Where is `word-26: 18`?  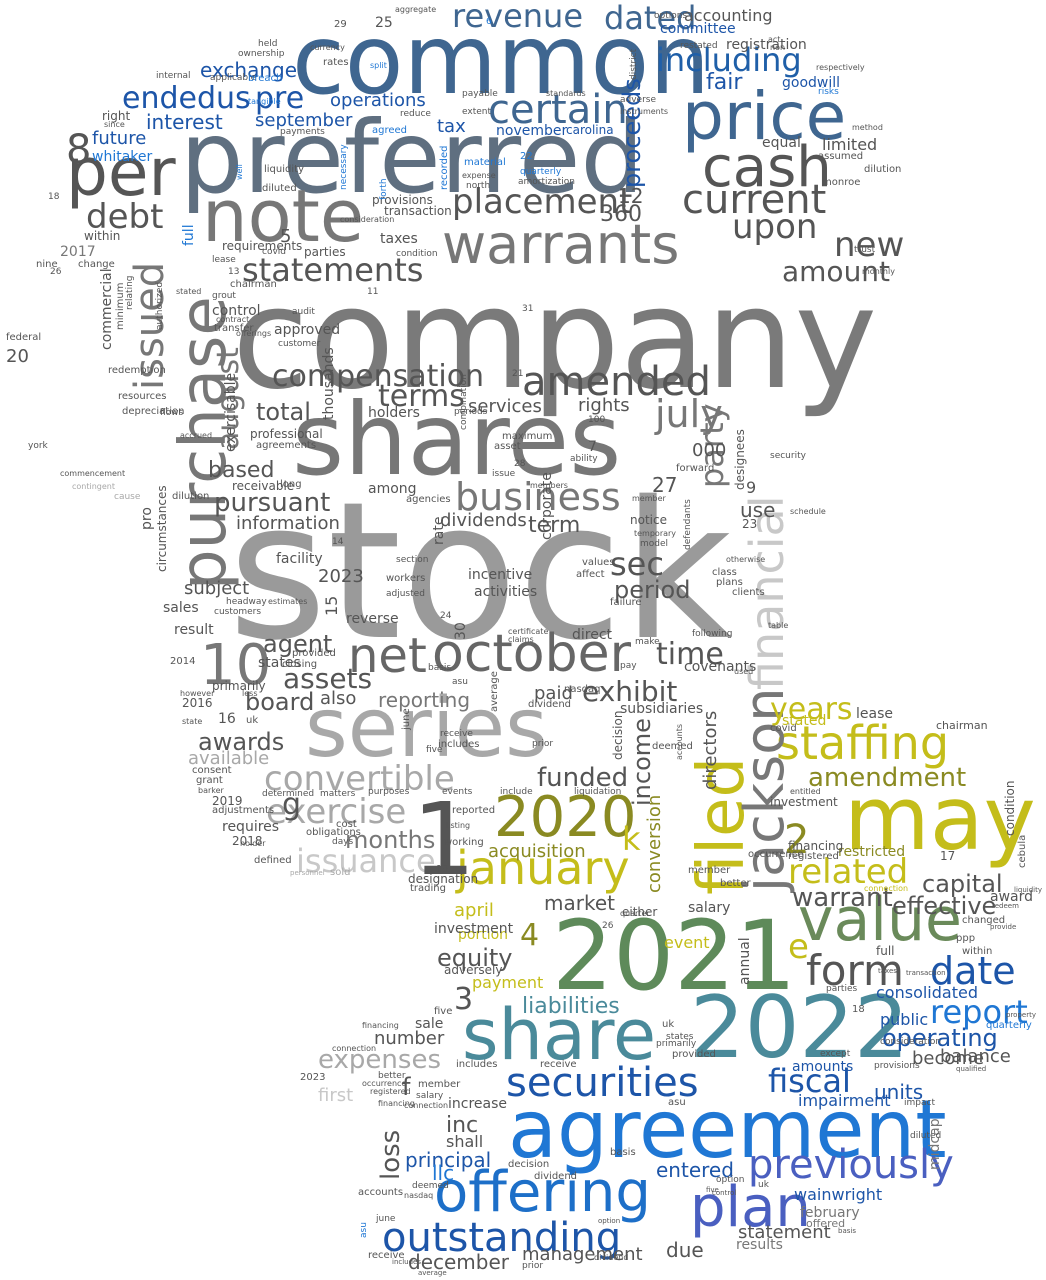
word-26: 18 is located at coordinates (54, 197).